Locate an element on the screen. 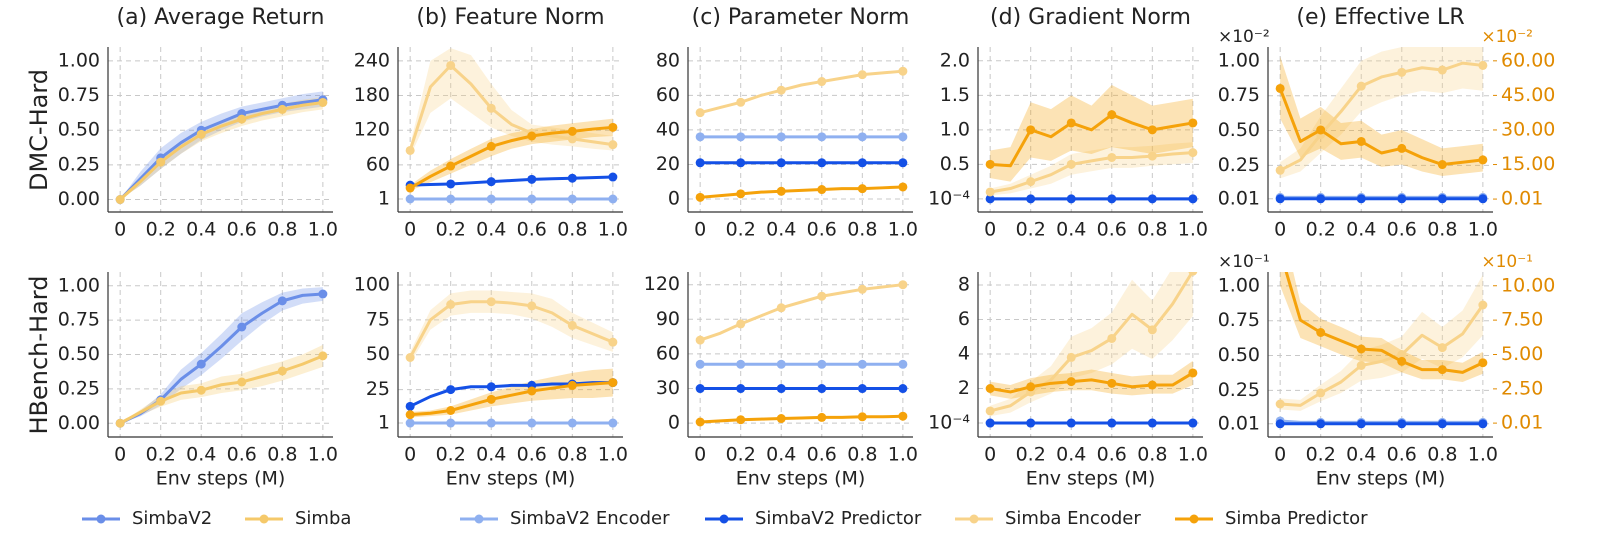 The height and width of the screenshot is (560, 1611). legend-label: Simba Predictor is located at coordinates (1296, 518).